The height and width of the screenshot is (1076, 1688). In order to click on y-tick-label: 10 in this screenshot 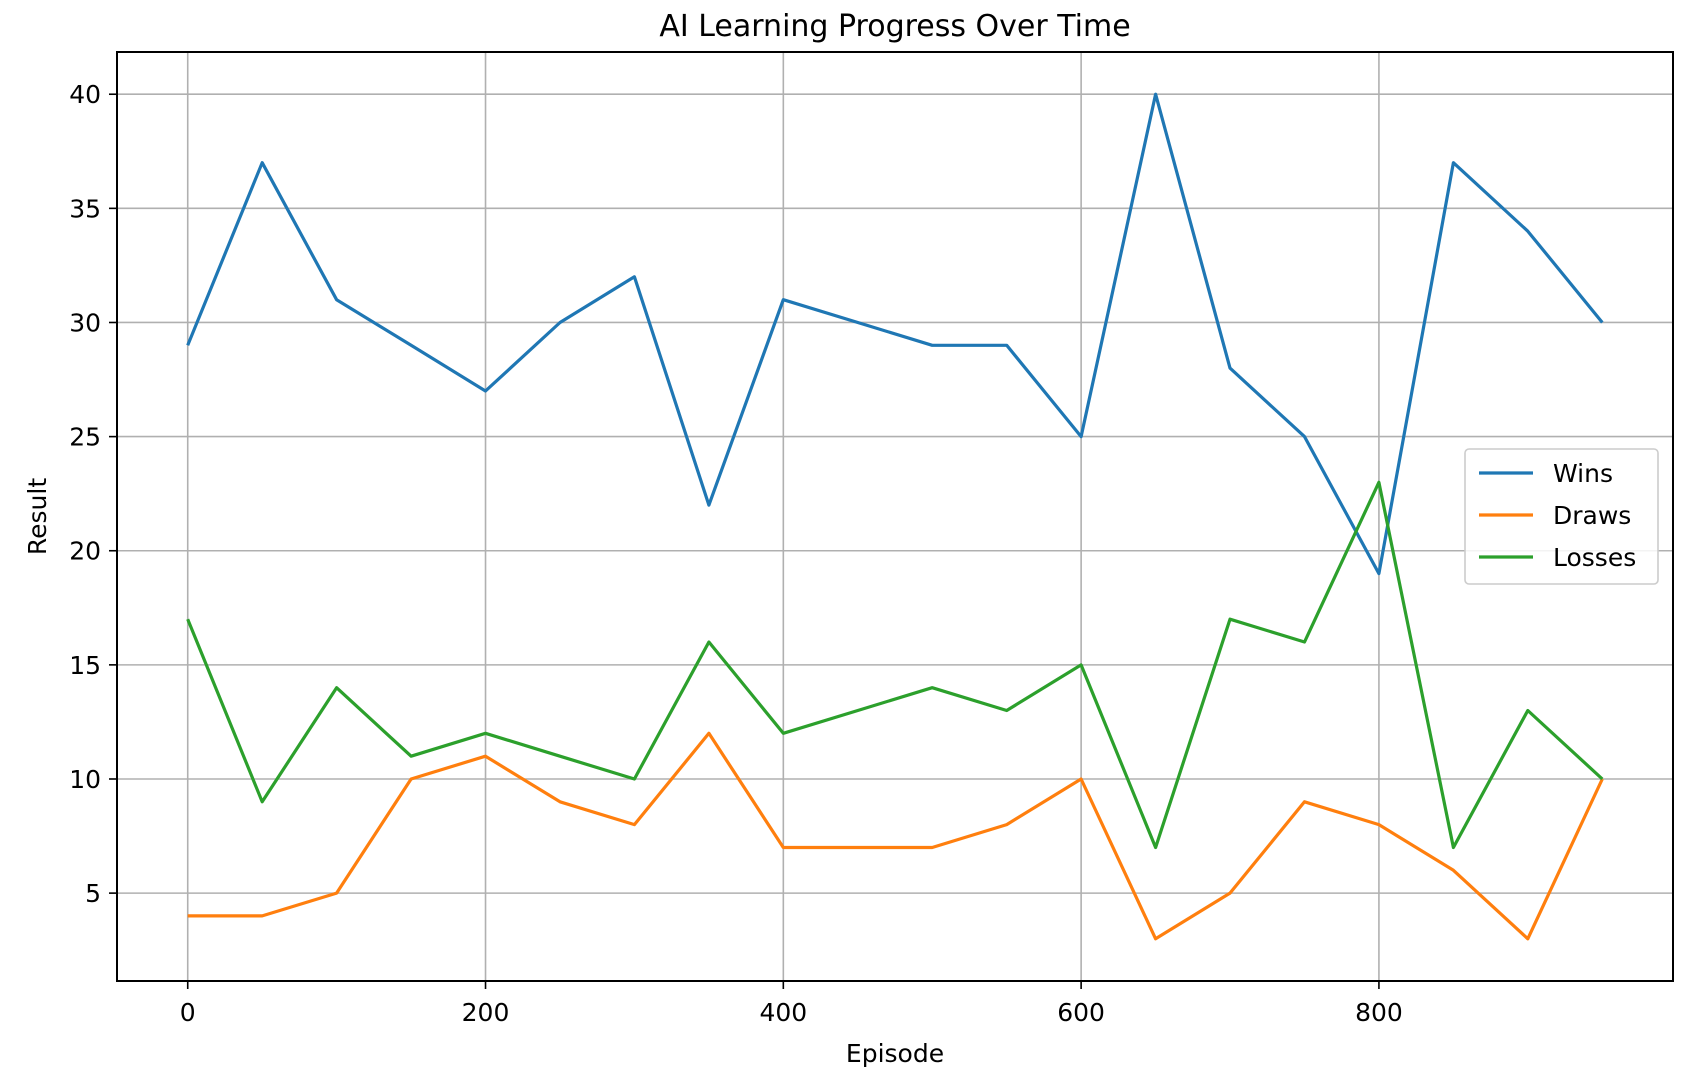, I will do `click(85, 779)`.